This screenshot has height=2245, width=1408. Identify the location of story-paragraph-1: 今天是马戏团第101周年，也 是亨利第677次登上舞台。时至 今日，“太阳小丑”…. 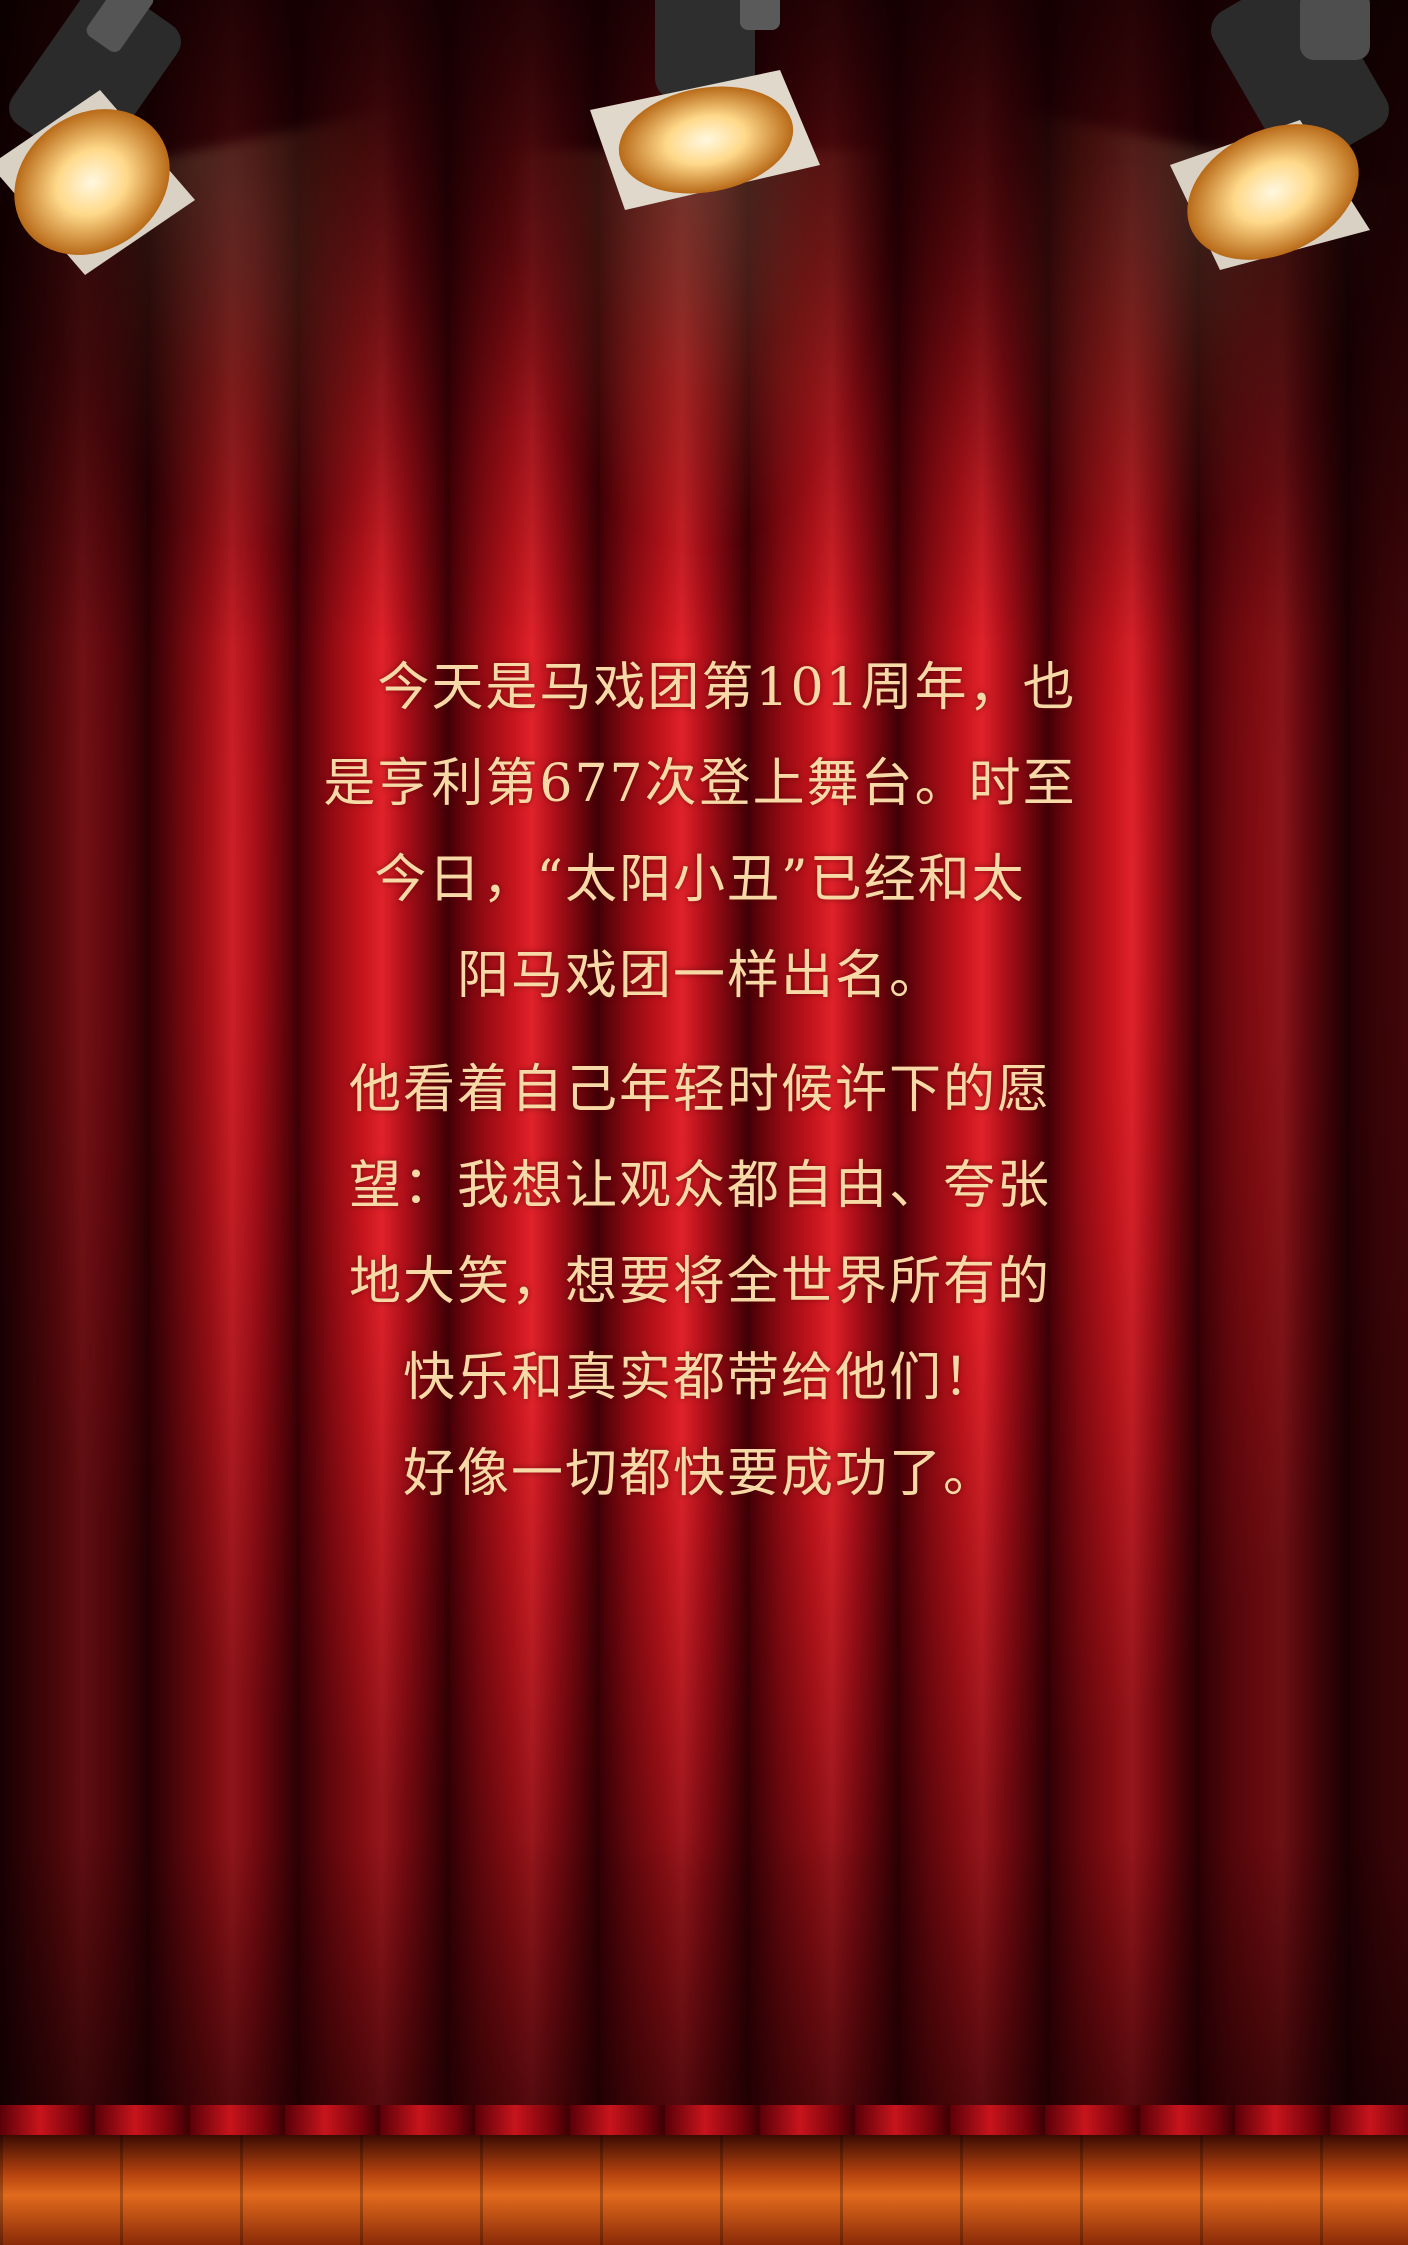
(700, 832).